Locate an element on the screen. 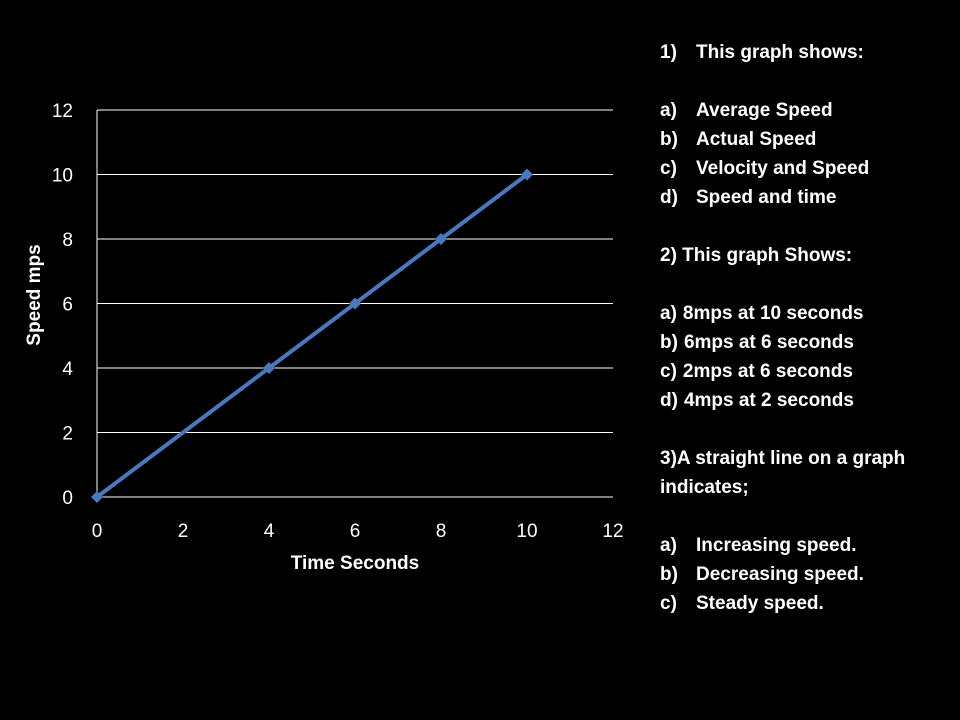  option-text: 4mps at 2 seconds is located at coordinates (768, 400).